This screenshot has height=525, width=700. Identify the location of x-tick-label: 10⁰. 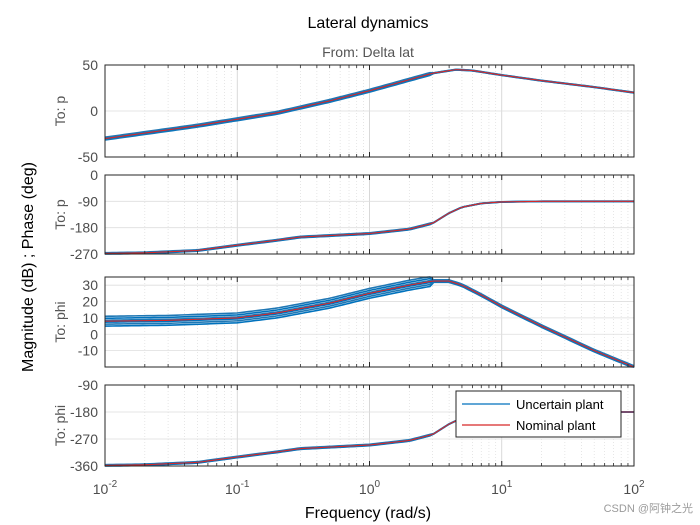
(370, 488).